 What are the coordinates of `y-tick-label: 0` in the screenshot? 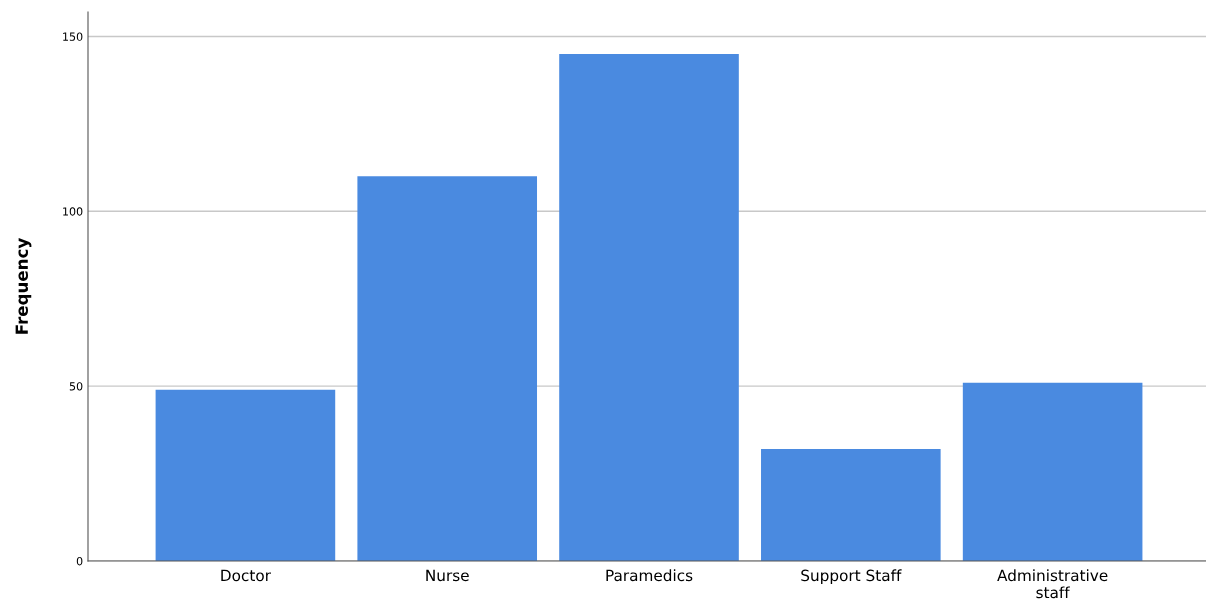 It's located at (79, 561).